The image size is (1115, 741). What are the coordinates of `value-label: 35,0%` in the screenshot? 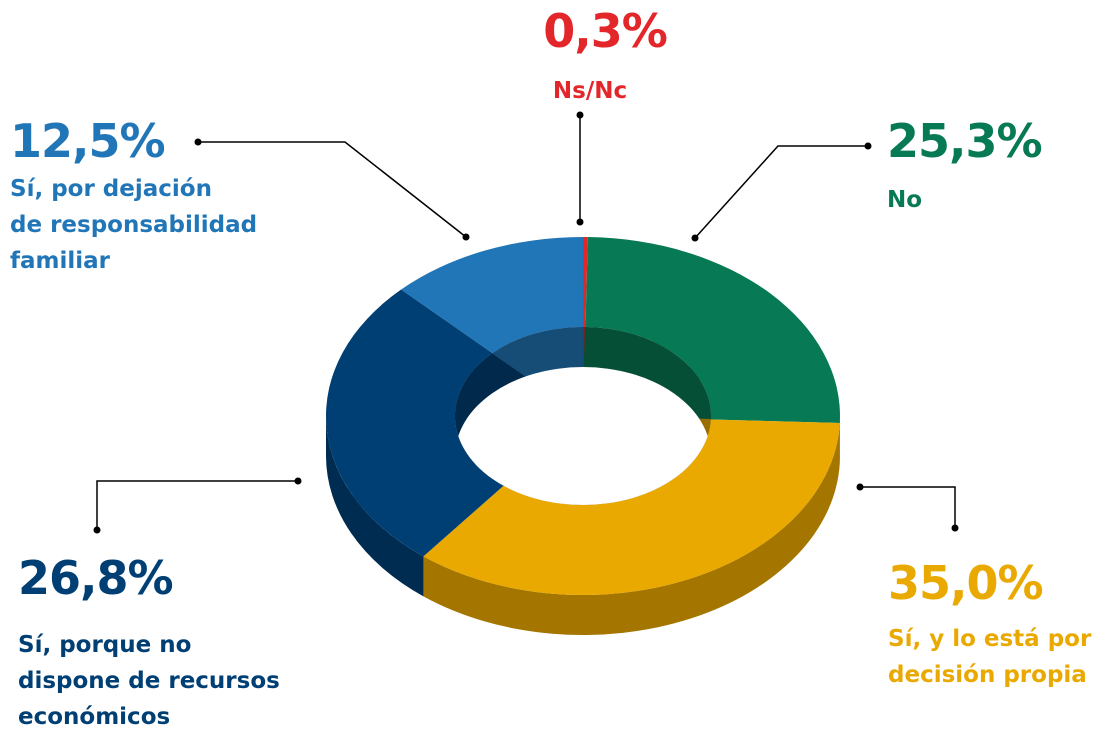 It's located at (966, 583).